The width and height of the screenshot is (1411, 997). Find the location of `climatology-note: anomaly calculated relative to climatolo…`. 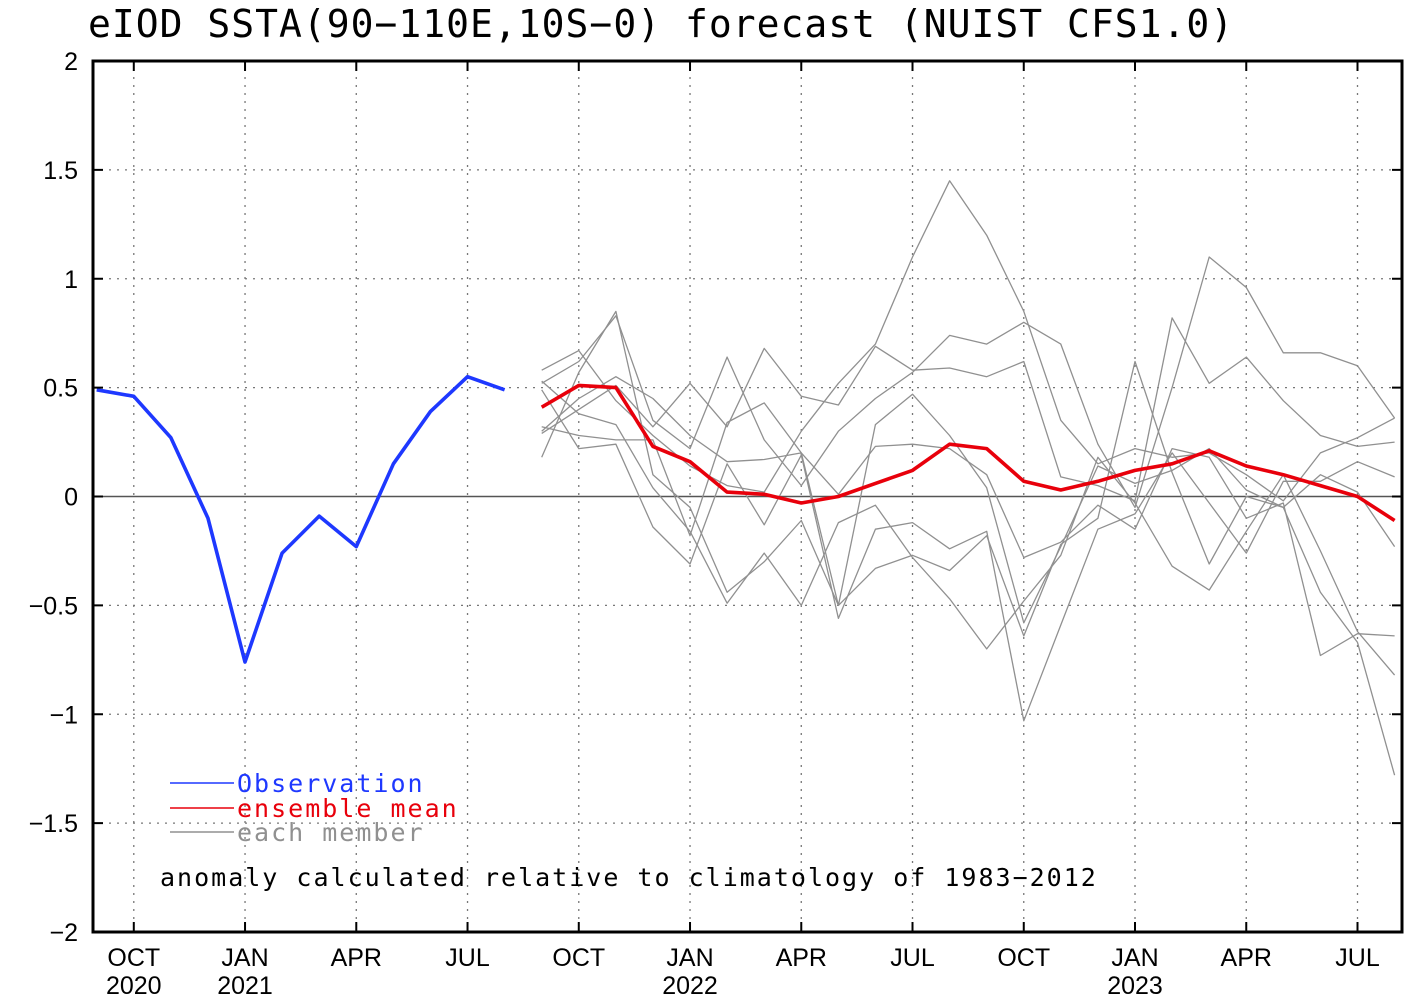

climatology-note: anomaly calculated relative to climatolo… is located at coordinates (629, 877).